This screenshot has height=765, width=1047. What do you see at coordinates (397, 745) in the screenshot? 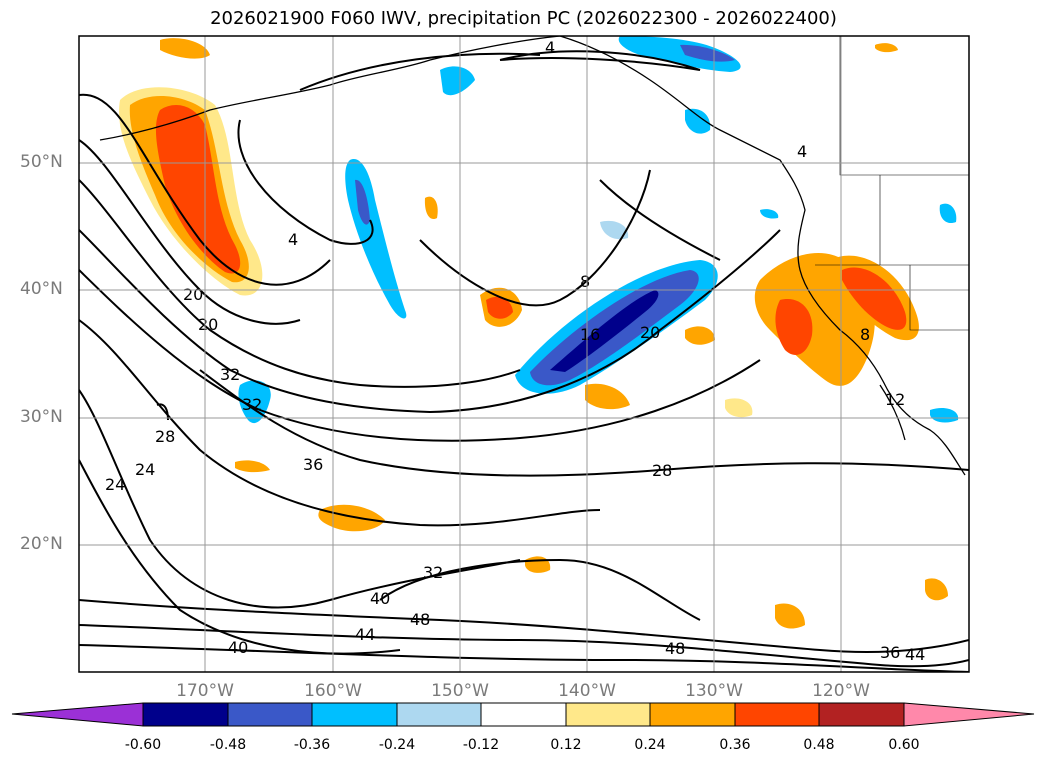
I see `colorbar-tick-label: -0.24` at bounding box center [397, 745].